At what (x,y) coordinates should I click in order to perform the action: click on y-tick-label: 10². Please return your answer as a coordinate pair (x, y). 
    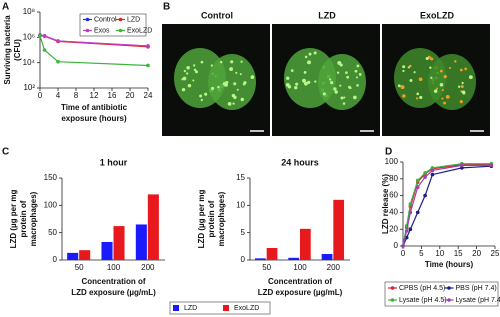
    Looking at the image, I should click on (29, 87).